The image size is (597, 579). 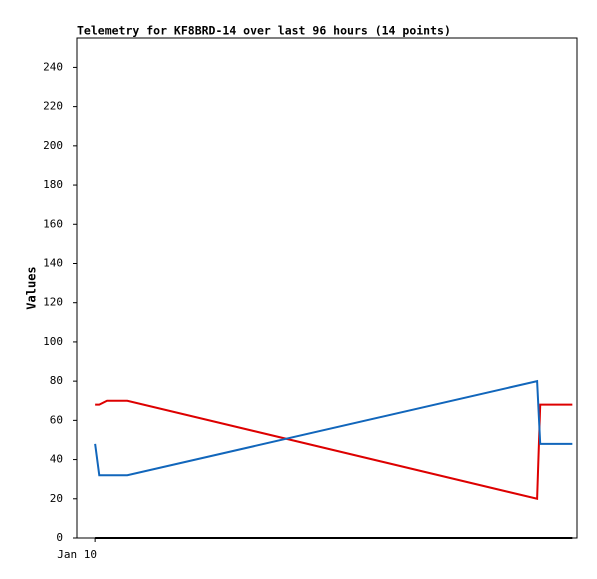 What do you see at coordinates (56, 380) in the screenshot?
I see `y-tick-label: 80` at bounding box center [56, 380].